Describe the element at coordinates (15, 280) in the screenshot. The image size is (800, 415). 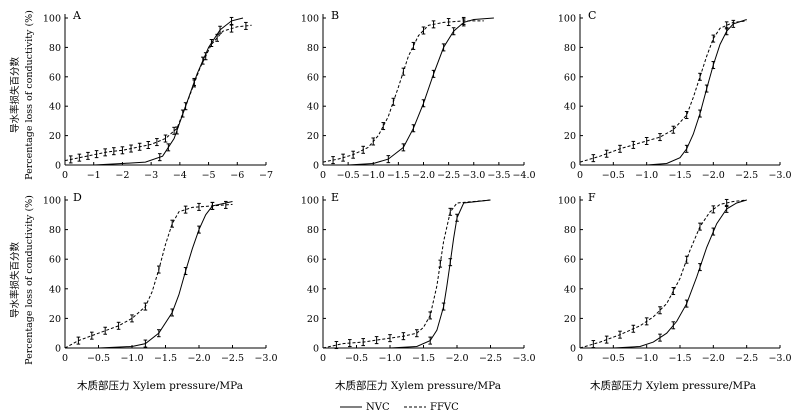
I see `y-axis-label-cn-bottom: 导水率损失百分数` at that location.